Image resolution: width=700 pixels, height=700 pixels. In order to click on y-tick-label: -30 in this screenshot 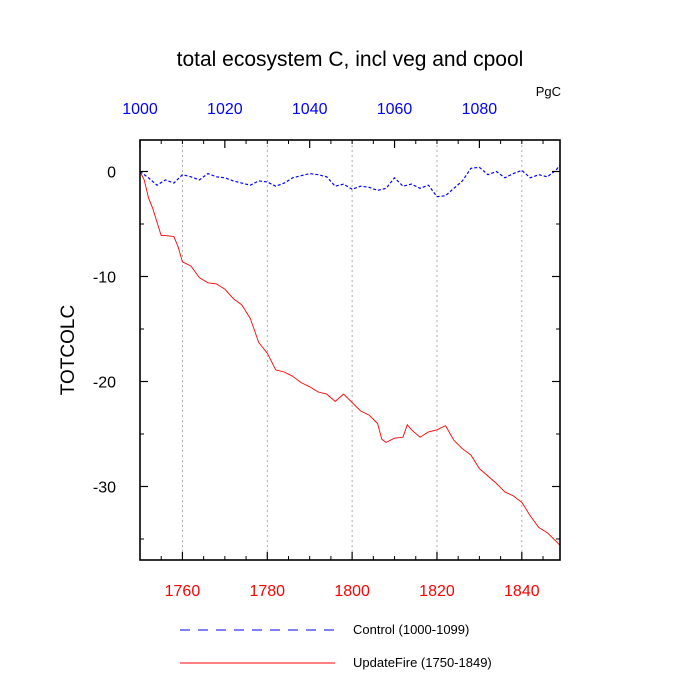, I will do `click(104, 488)`.